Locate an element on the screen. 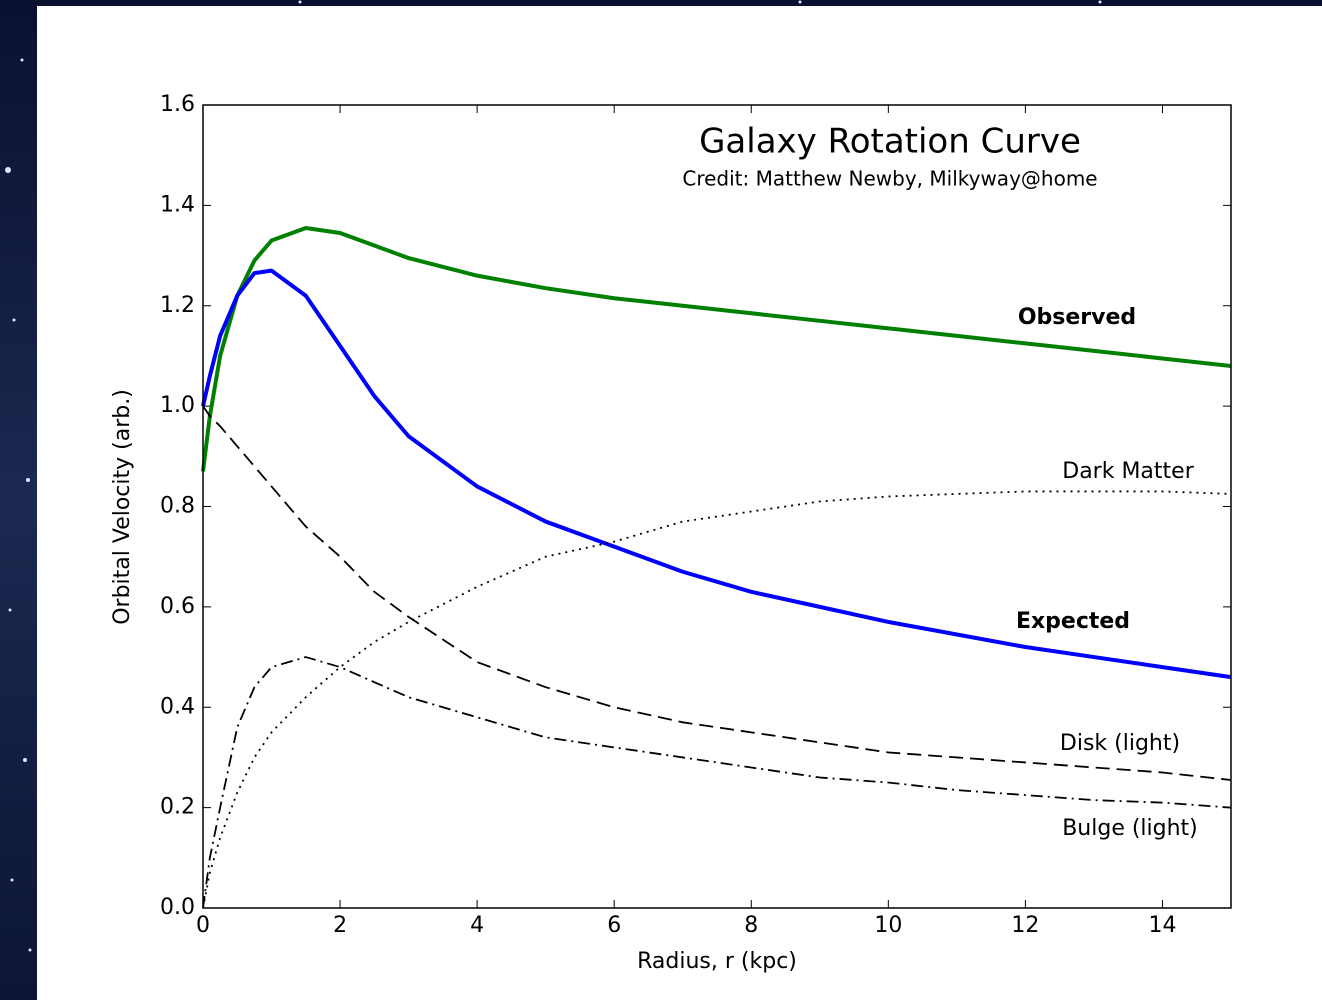 The height and width of the screenshot is (1000, 1322). series-label: Disk (light) is located at coordinates (1120, 743).